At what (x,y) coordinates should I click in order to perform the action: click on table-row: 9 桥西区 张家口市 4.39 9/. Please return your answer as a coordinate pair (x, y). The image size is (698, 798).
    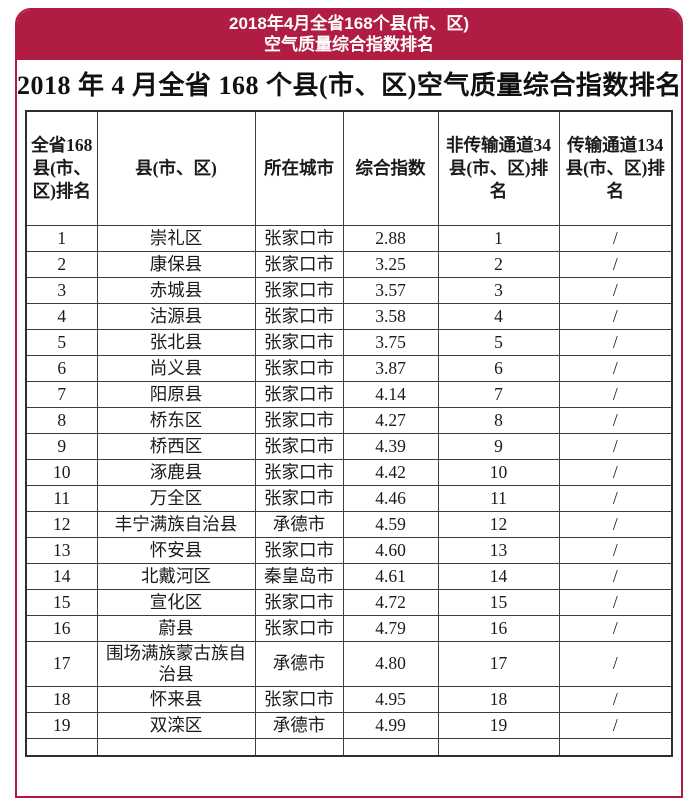
    Looking at the image, I should click on (349, 446).